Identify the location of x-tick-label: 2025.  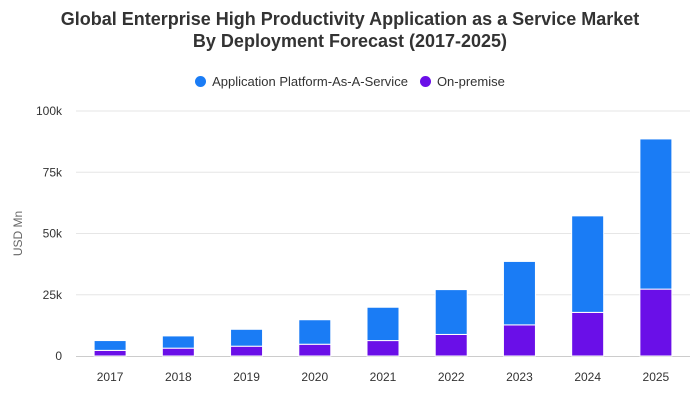
(656, 377).